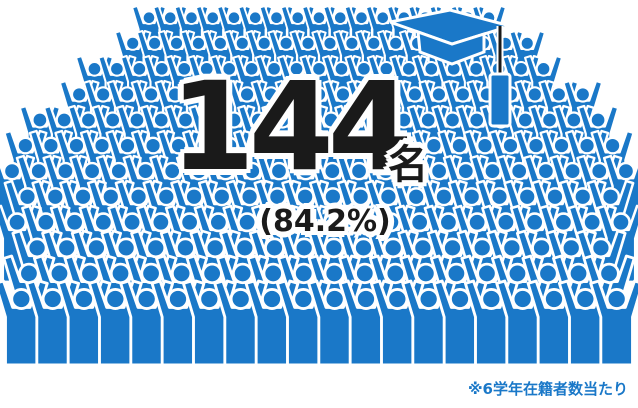  What do you see at coordinates (291, 127) in the screenshot?
I see `graduate-count: 144` at bounding box center [291, 127].